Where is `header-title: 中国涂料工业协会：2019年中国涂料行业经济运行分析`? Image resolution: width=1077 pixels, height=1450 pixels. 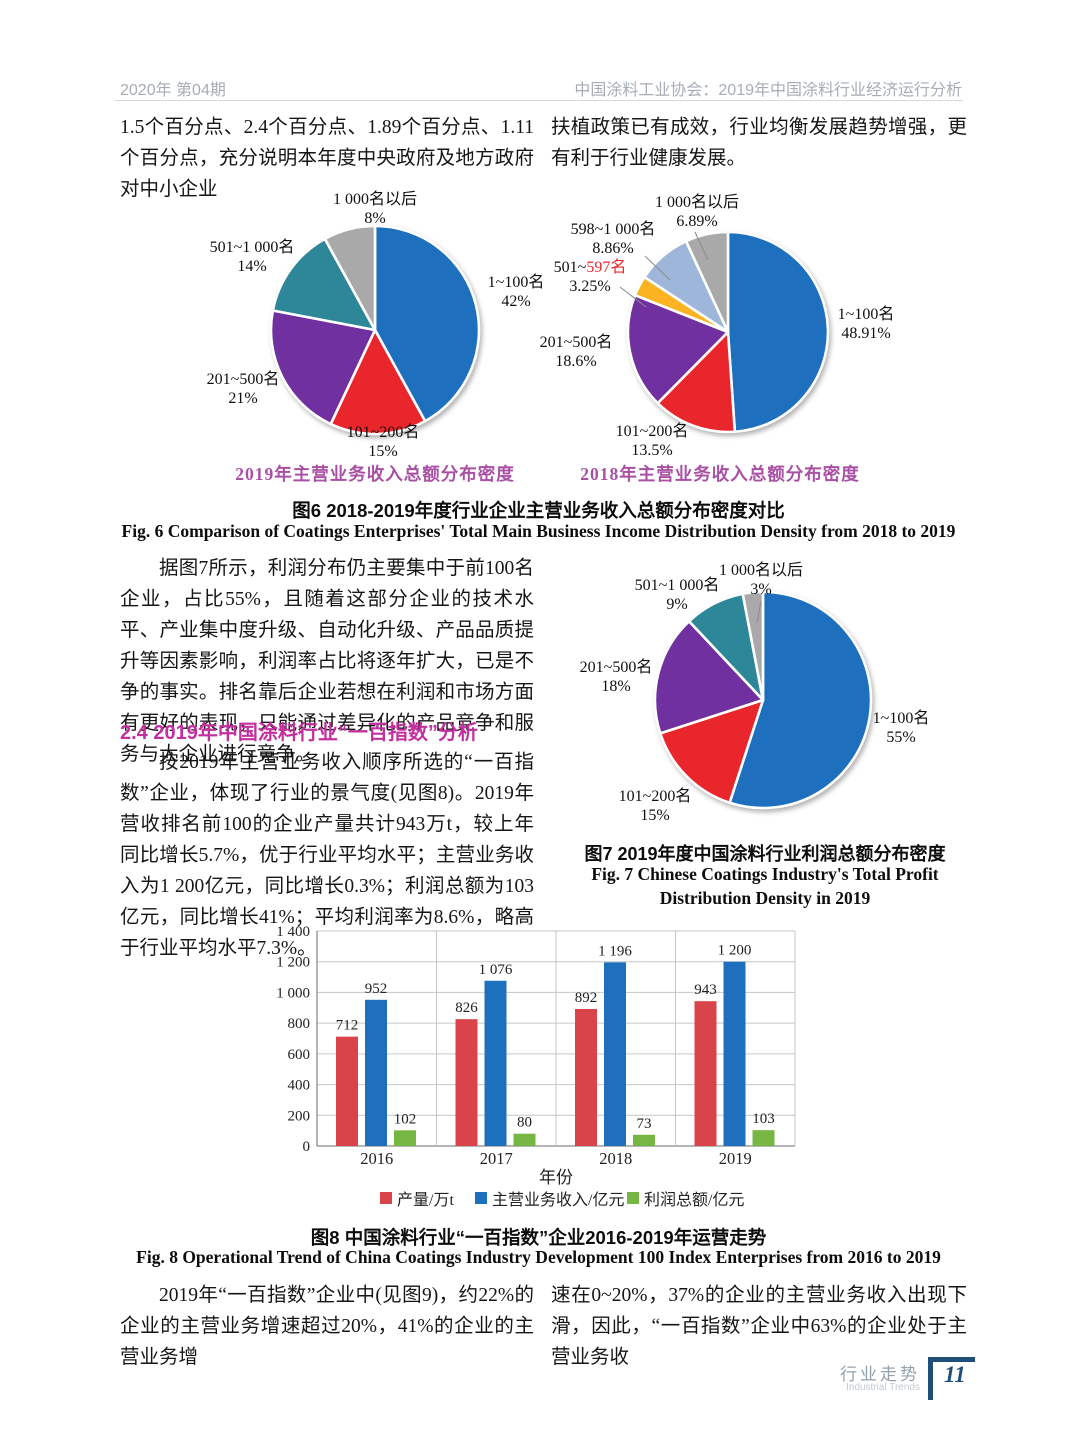
header-title: 中国涂料工业协会：2019年中国涂料行业经济运行分析 is located at coordinates (768, 90).